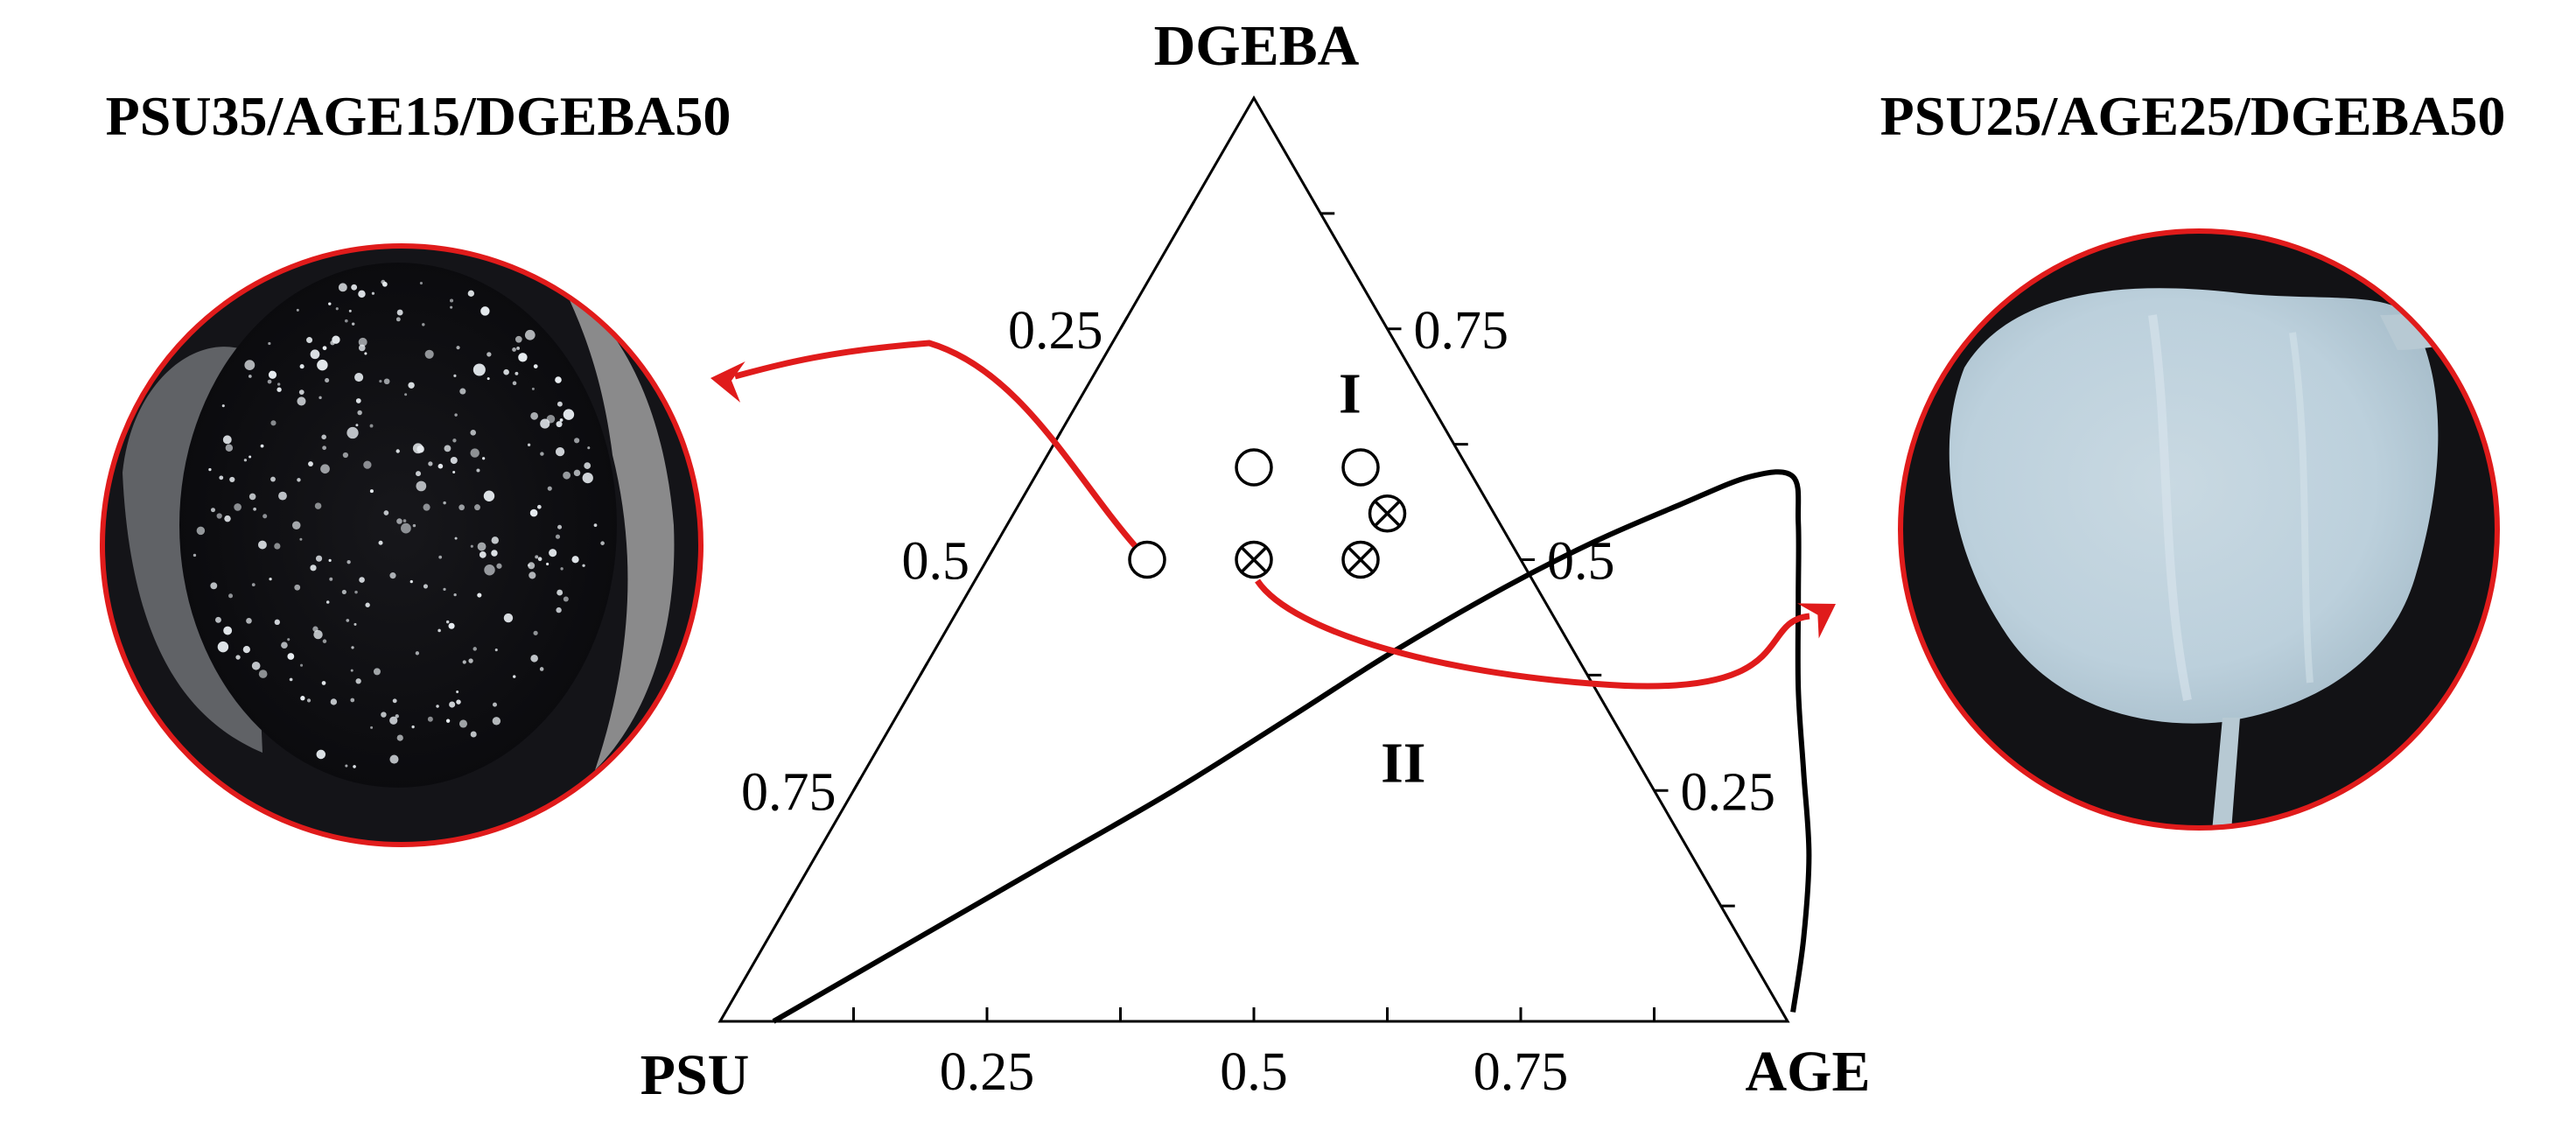  I want to click on arrowhead-right, so click(1816, 621).